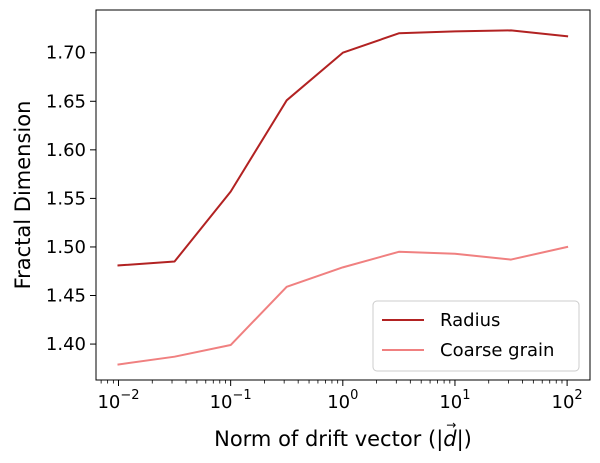  What do you see at coordinates (66, 198) in the screenshot?
I see `y-tick-label: 1.55` at bounding box center [66, 198].